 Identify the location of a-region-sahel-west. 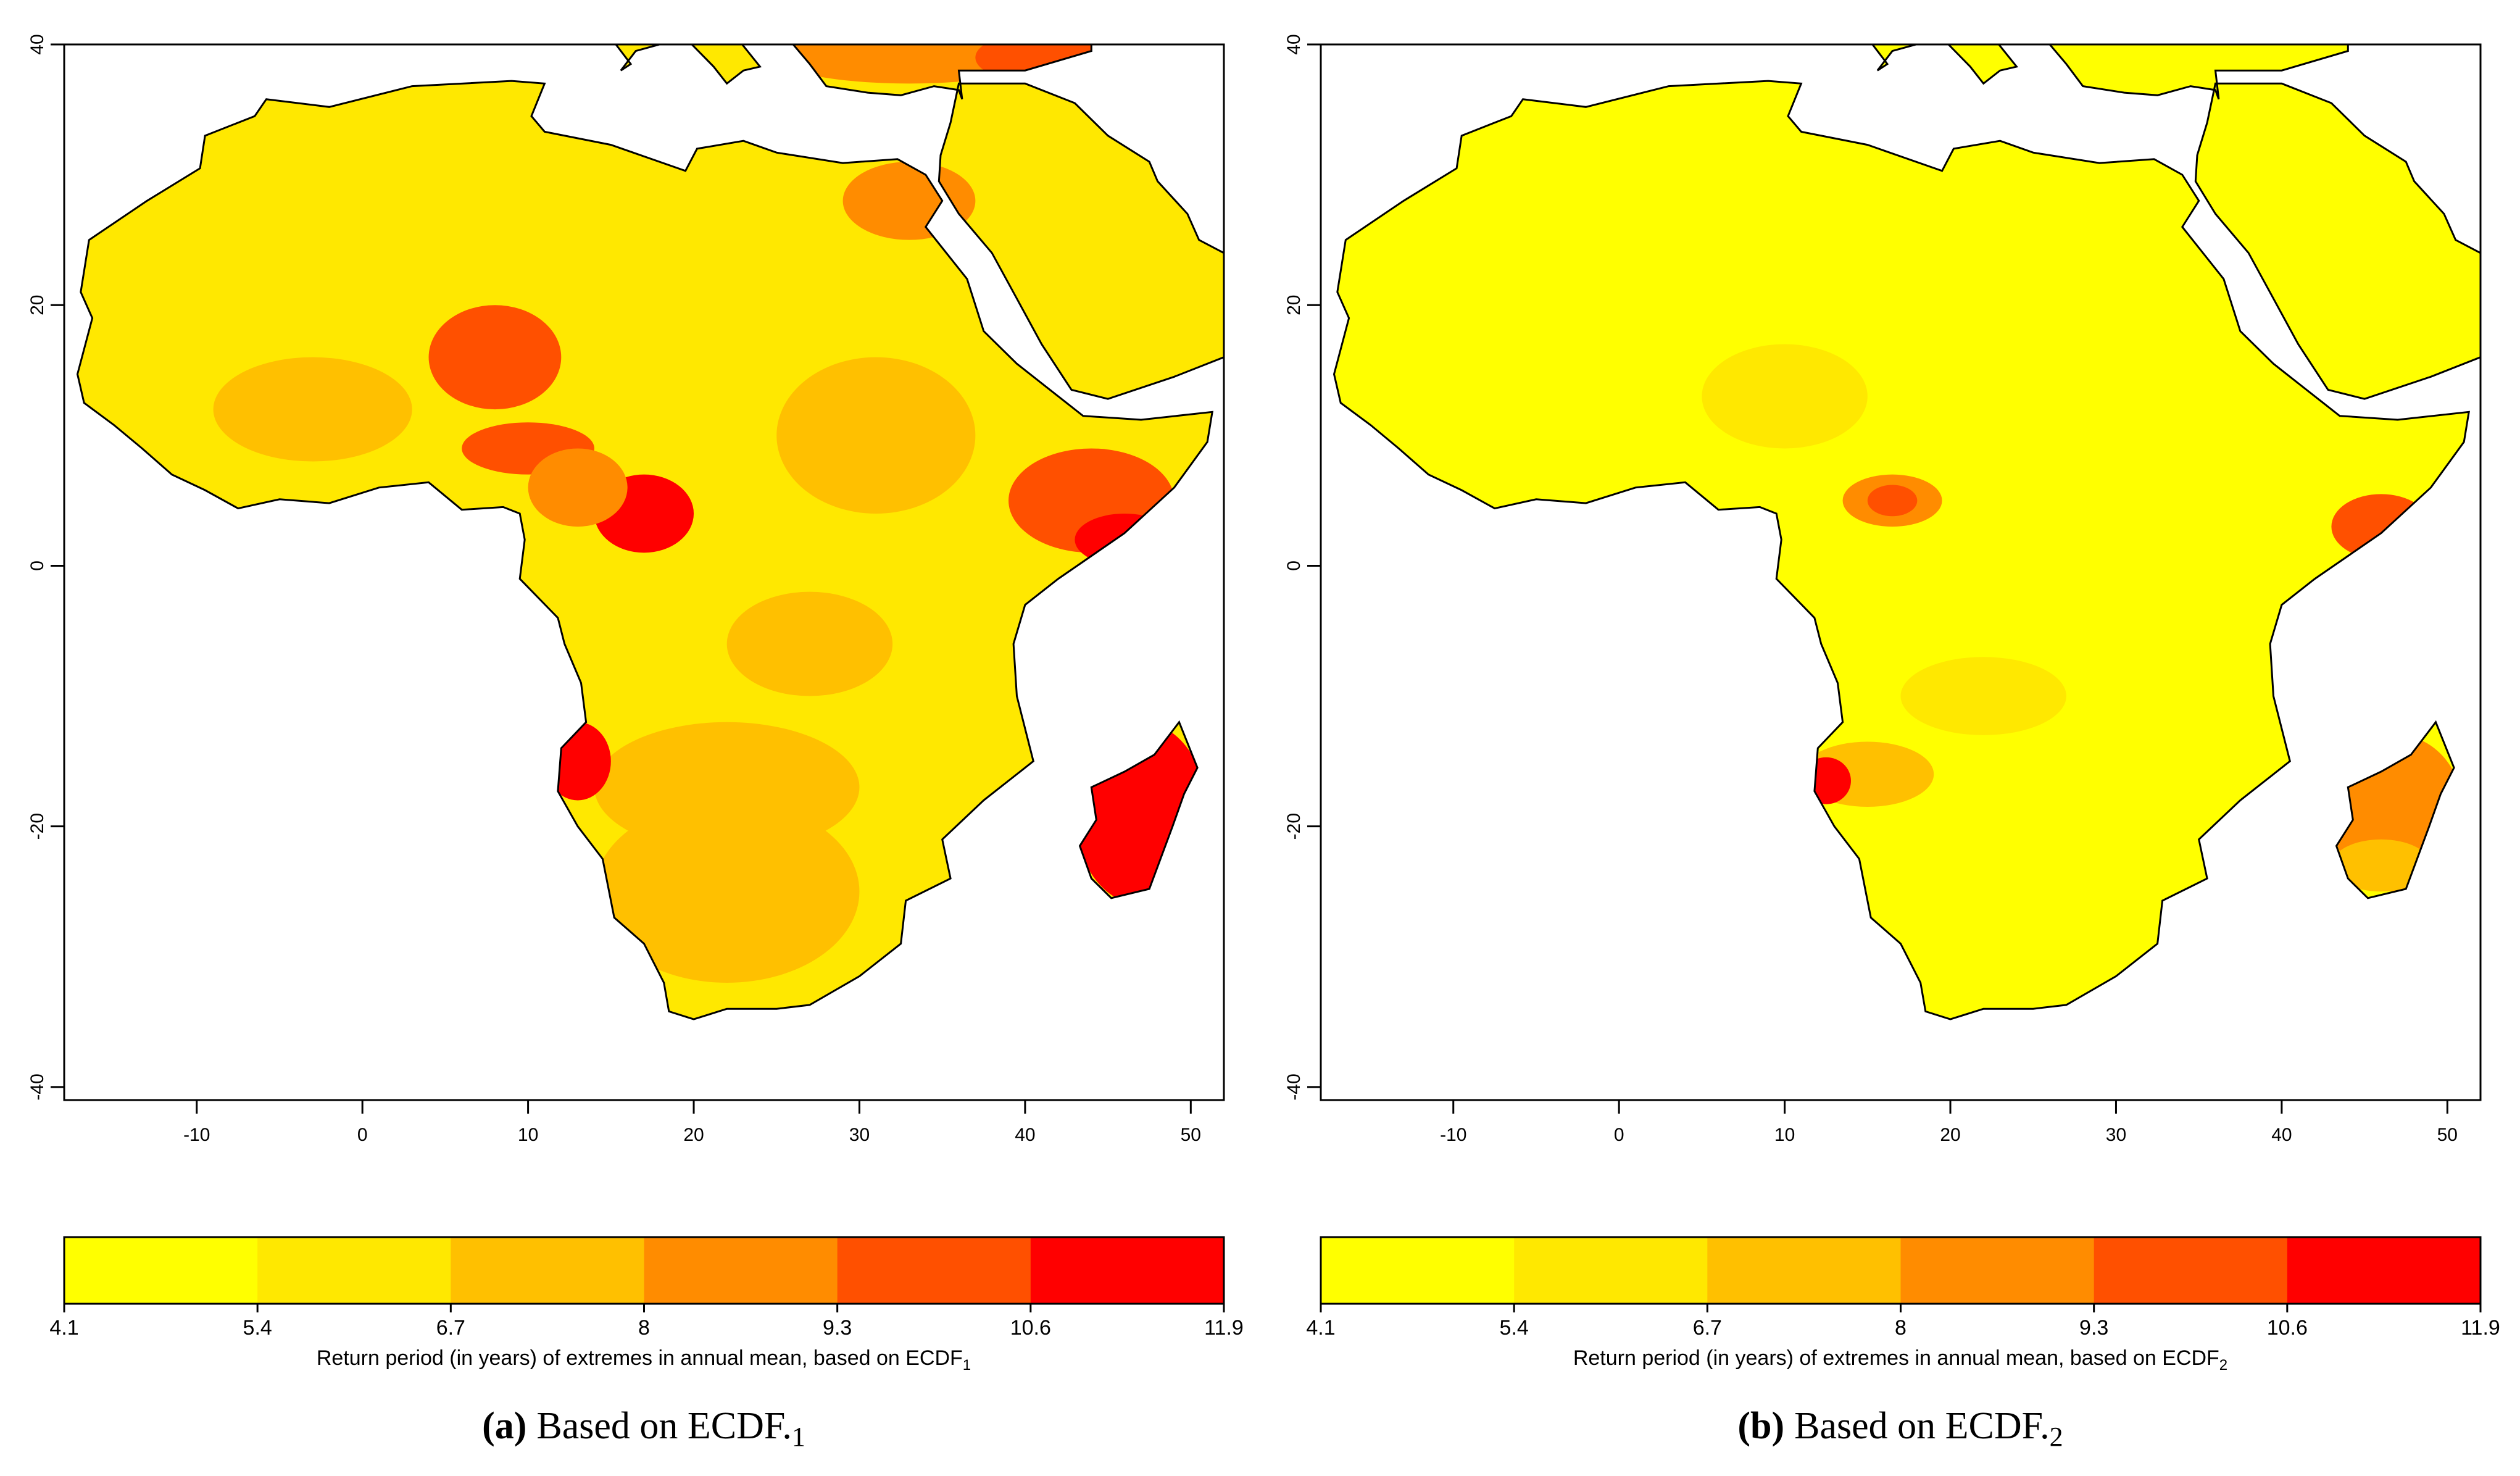
(312, 409).